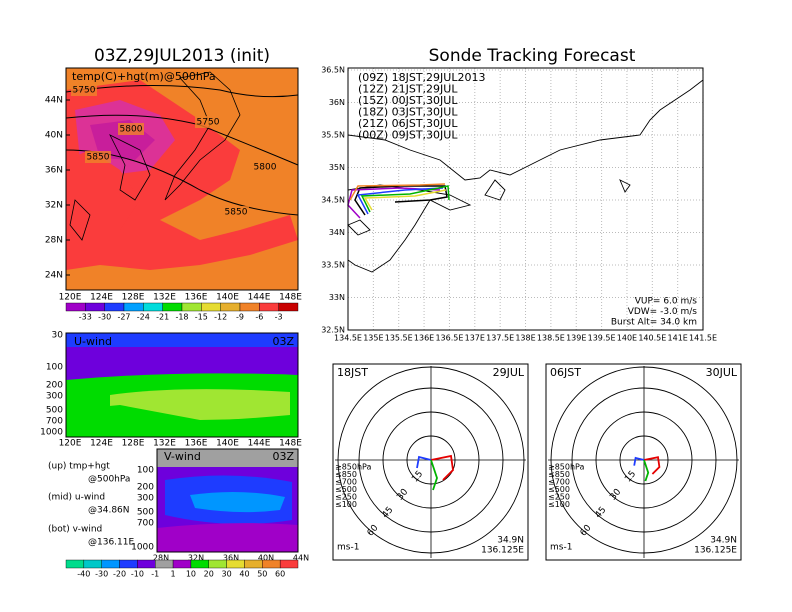 The width and height of the screenshot is (792, 612). What do you see at coordinates (182, 179) in the screenshot?
I see `map-frame` at bounding box center [182, 179].